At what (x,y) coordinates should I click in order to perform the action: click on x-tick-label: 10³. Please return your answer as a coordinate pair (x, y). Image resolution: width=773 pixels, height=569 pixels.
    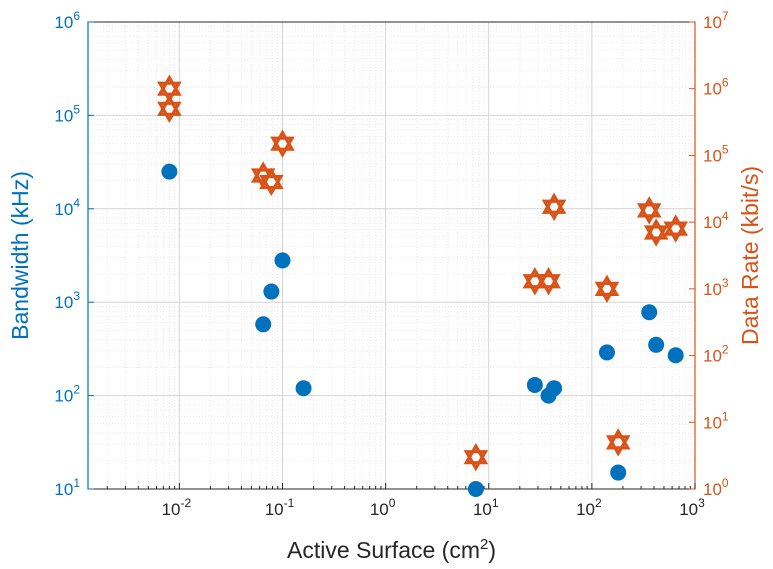
    Looking at the image, I should click on (692, 507).